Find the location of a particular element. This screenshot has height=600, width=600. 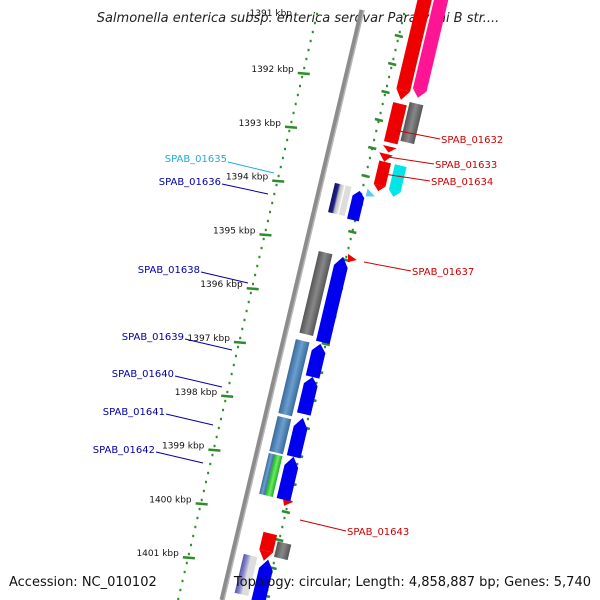

gene-label-spab-01641: SPAB_01641 is located at coordinates (134, 412).